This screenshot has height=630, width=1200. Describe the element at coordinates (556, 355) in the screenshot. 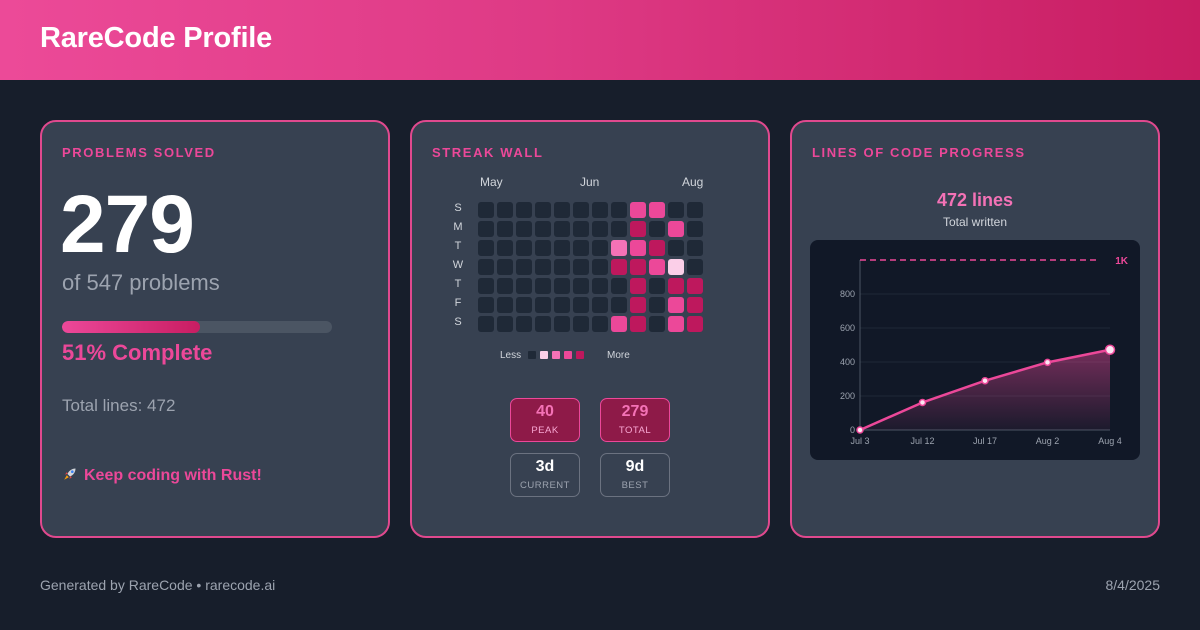

I see `legend-swatch` at that location.